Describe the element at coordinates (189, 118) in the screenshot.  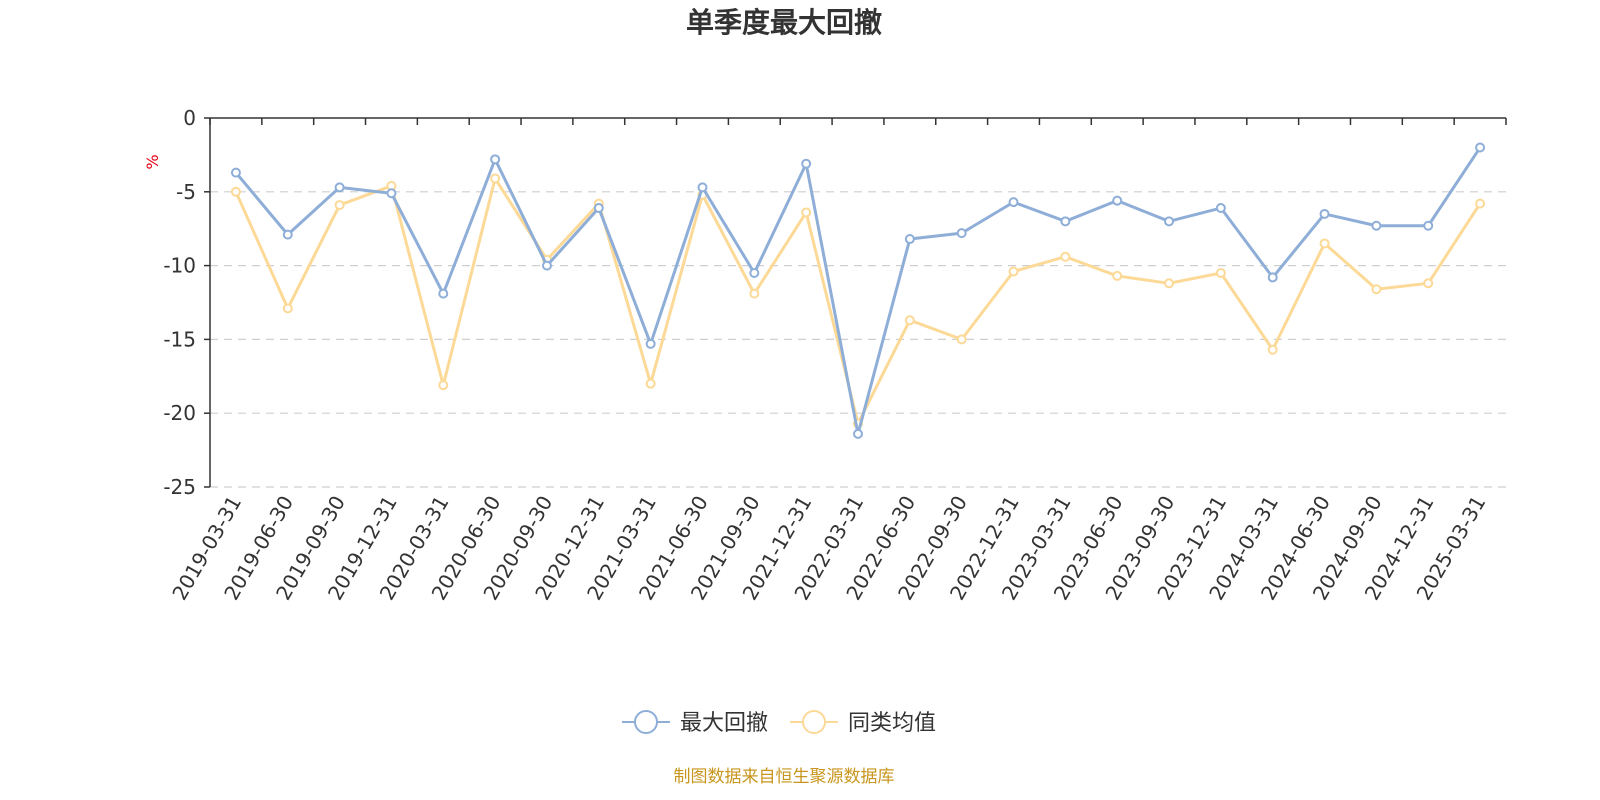
I see `y-tick-label: 0` at that location.